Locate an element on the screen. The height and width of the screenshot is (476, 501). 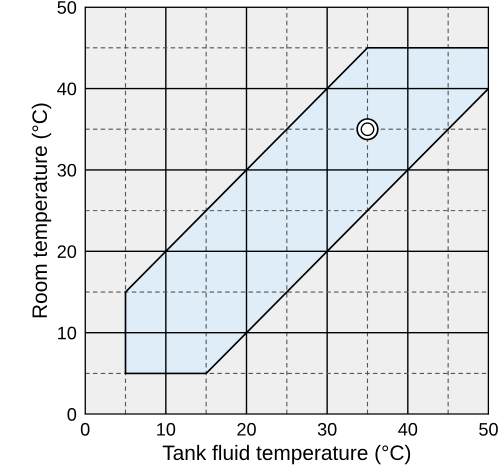
y-tick-label: 20 is located at coordinates (67, 251).